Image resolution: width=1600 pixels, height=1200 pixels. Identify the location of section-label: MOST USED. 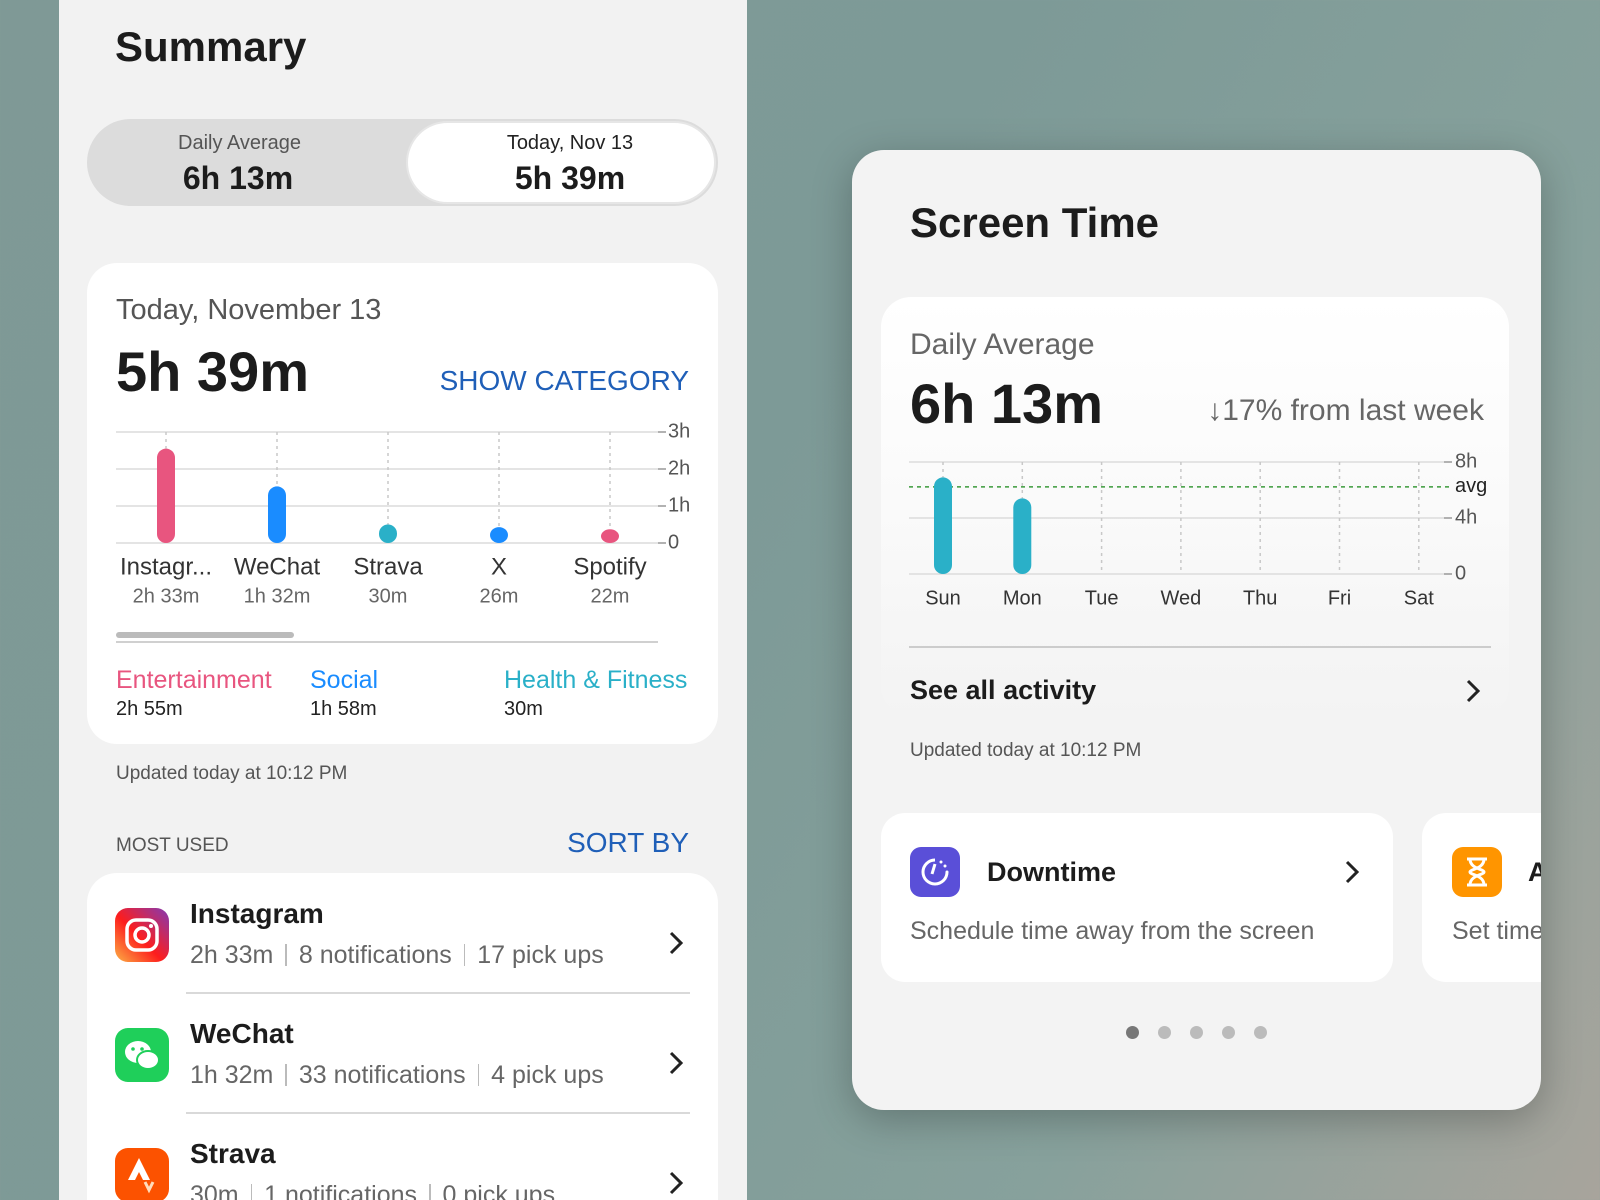
(172, 845).